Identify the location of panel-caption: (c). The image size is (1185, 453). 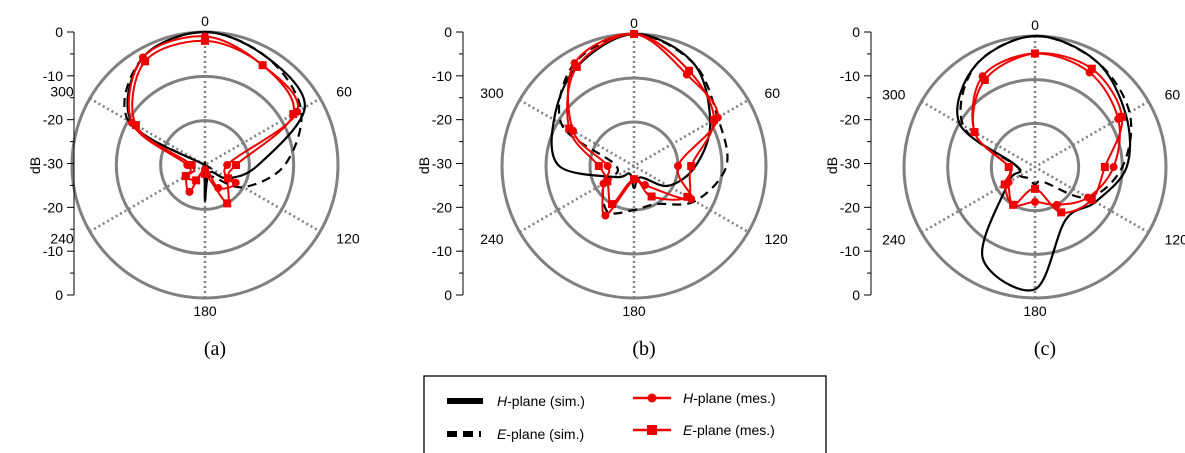
(1045, 349).